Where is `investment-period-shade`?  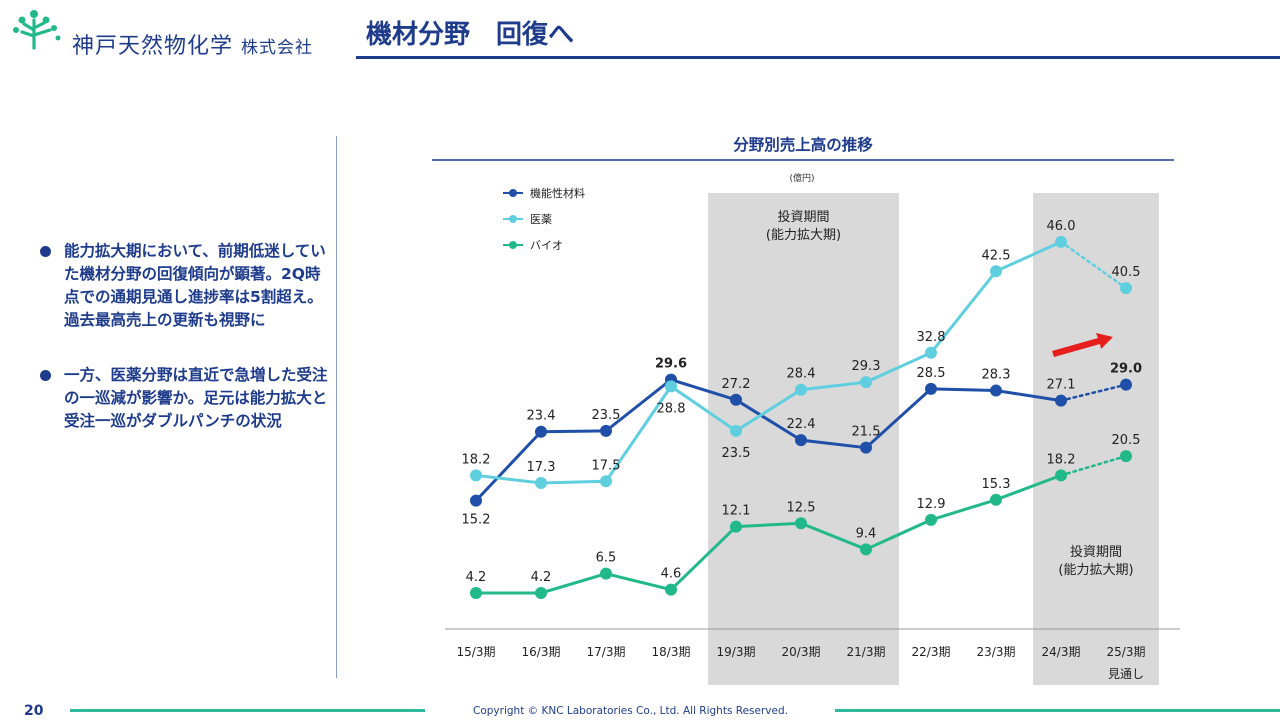
investment-period-shade is located at coordinates (1096, 439).